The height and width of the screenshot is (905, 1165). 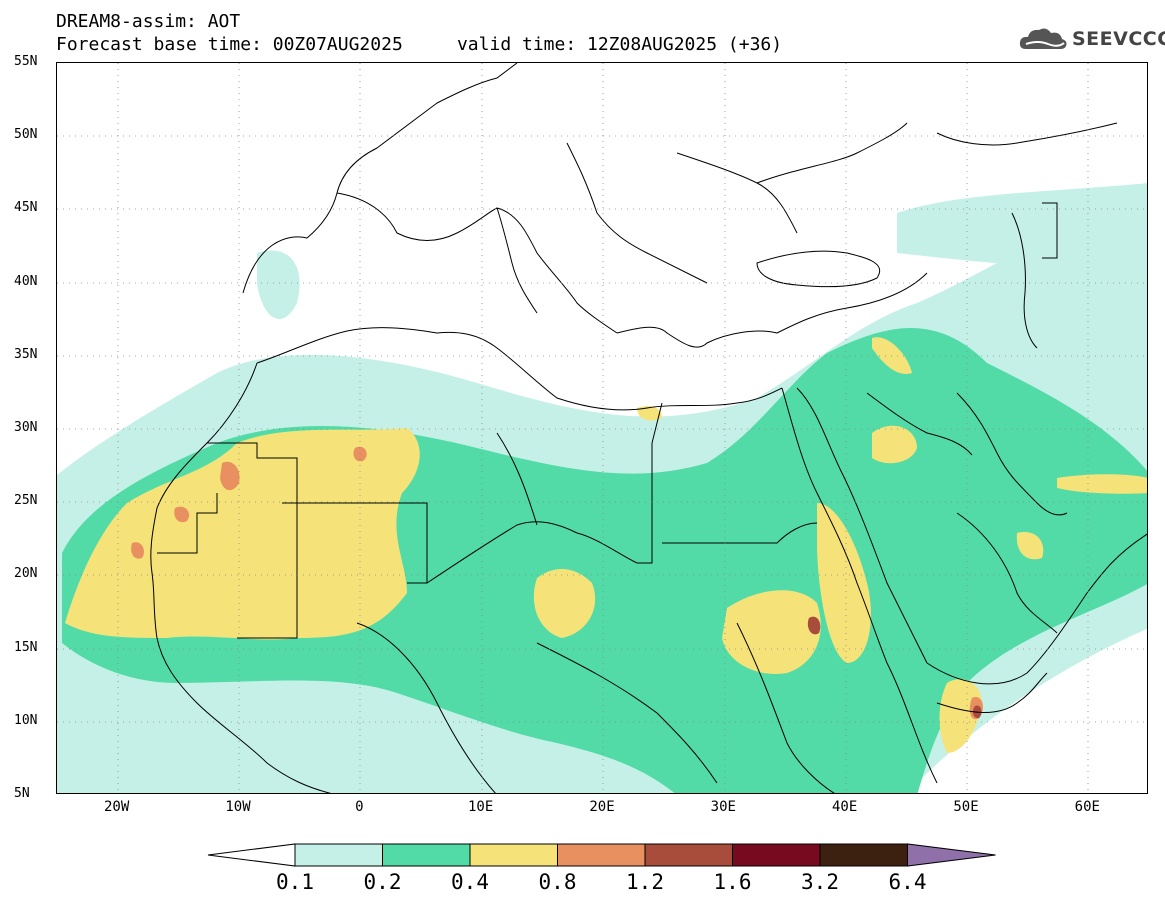 I want to click on colorbar-tick-label: 0.1, so click(x=295, y=882).